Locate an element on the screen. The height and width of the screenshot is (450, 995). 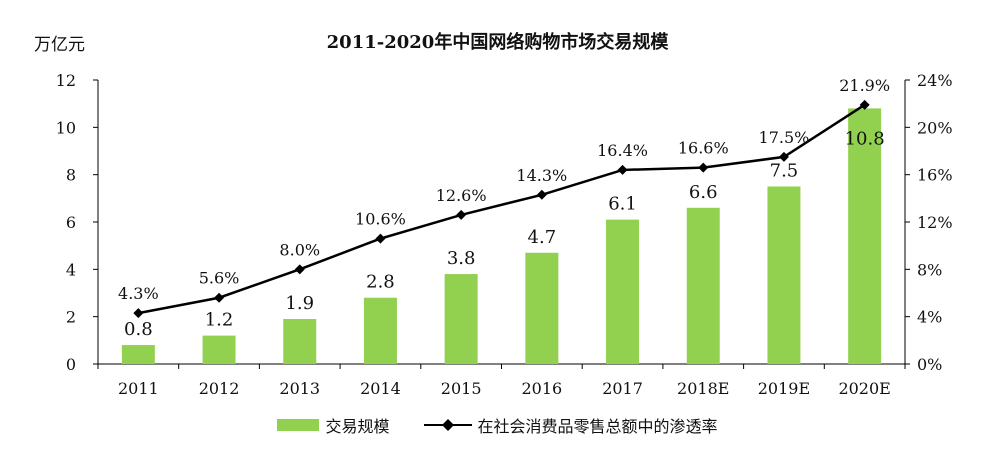
legend: 交易规模 在社会消费品零售总额中的渗透率 is located at coordinates (497, 425).